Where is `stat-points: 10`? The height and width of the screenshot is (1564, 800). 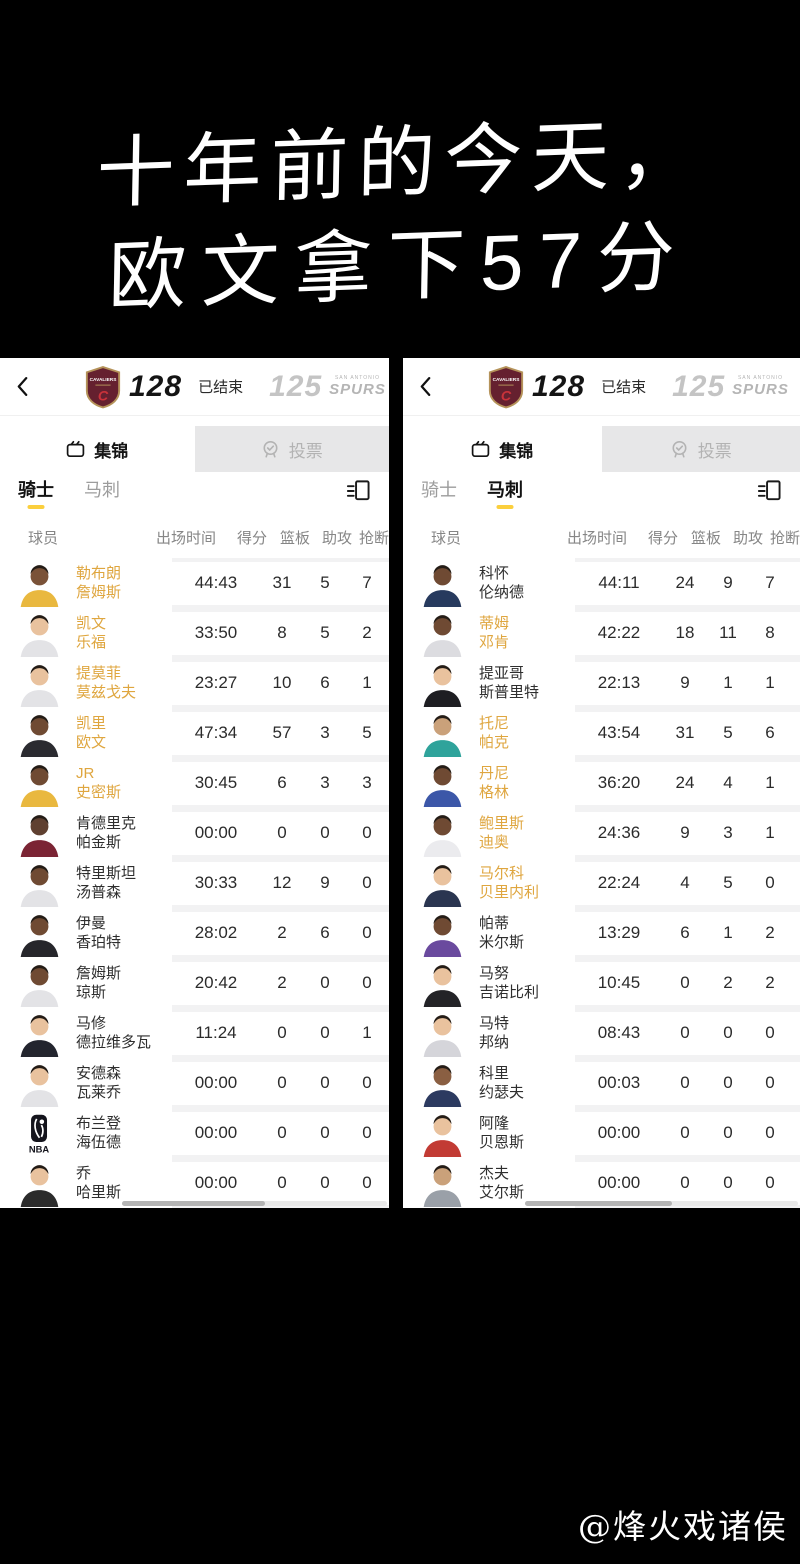
stat-points: 10 is located at coordinates (282, 683).